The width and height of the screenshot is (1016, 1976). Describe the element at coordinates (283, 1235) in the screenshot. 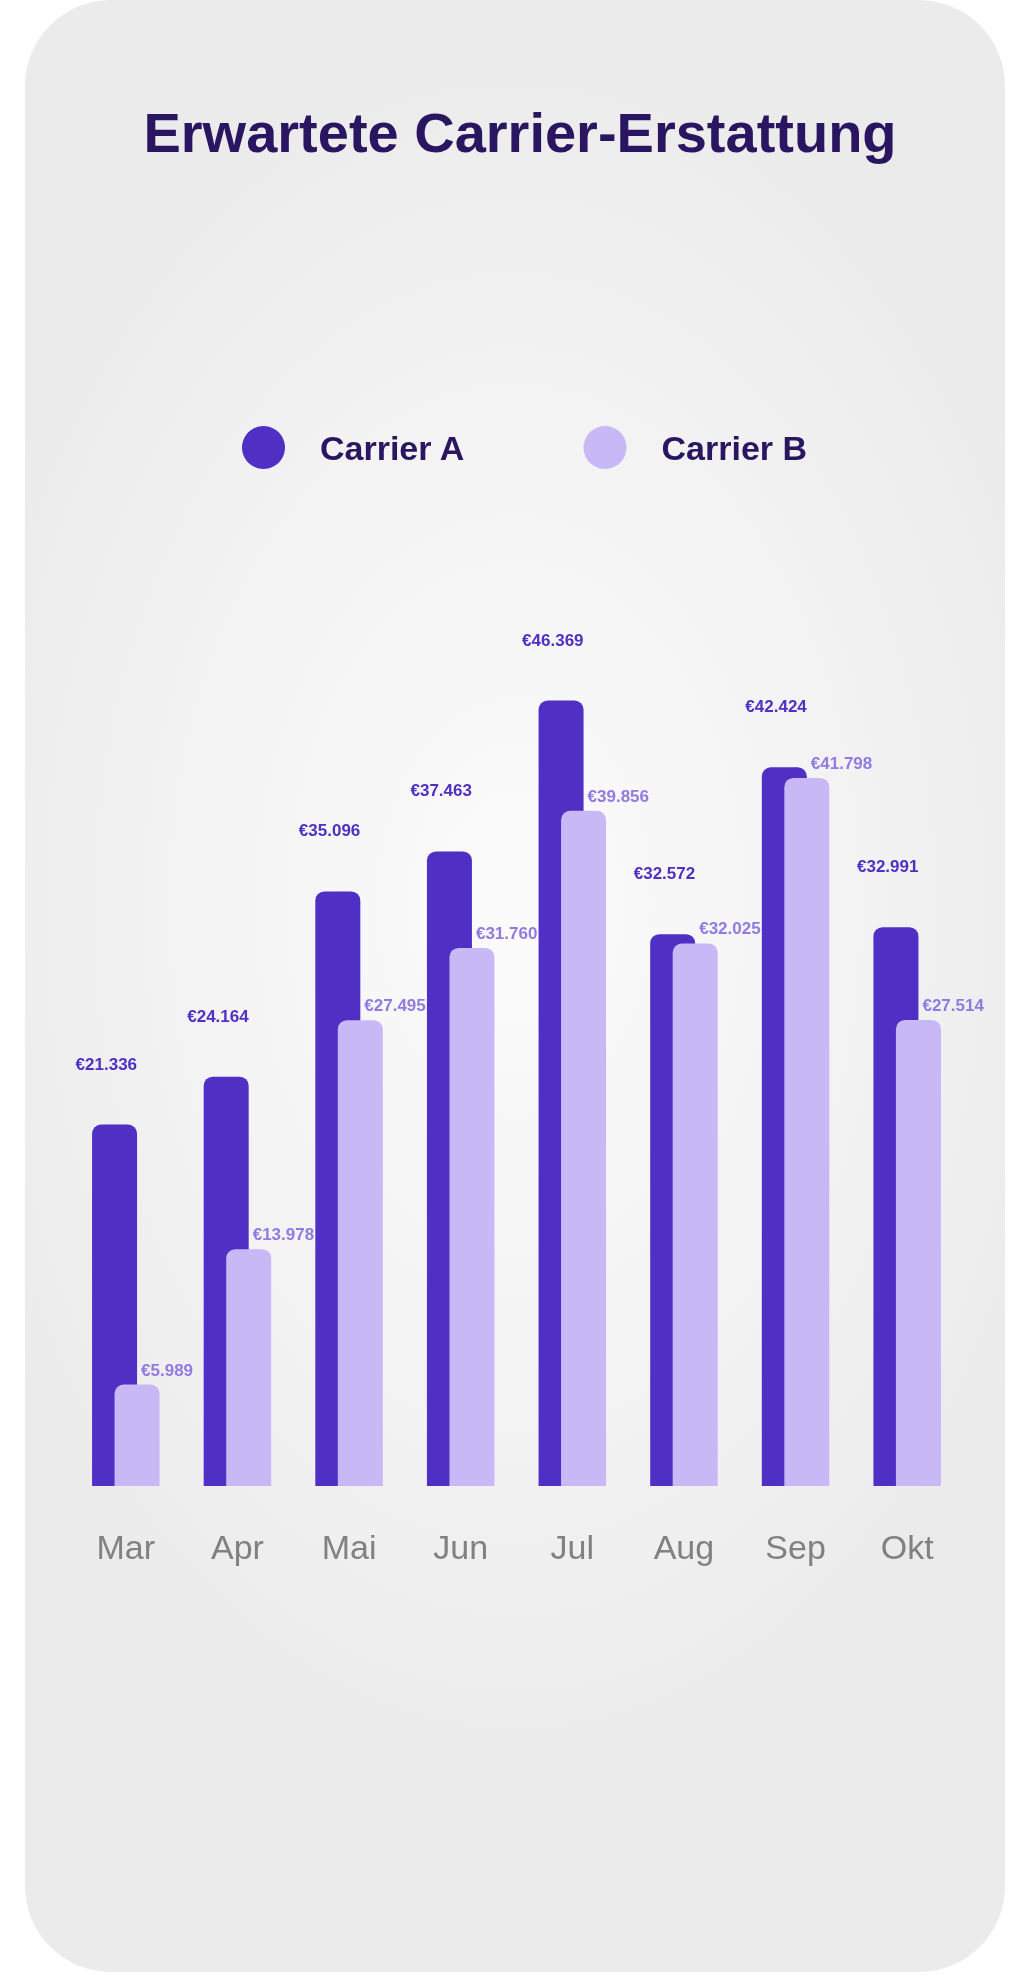

I see `data-label: €13.978` at that location.